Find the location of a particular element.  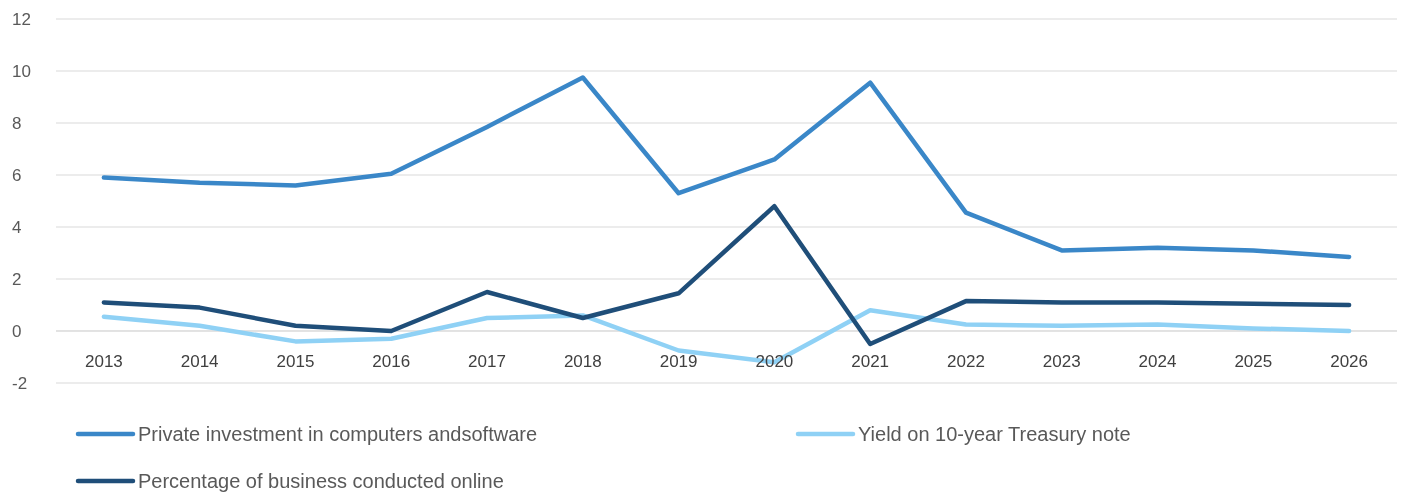

x-tick-label: 2013 is located at coordinates (103, 361).